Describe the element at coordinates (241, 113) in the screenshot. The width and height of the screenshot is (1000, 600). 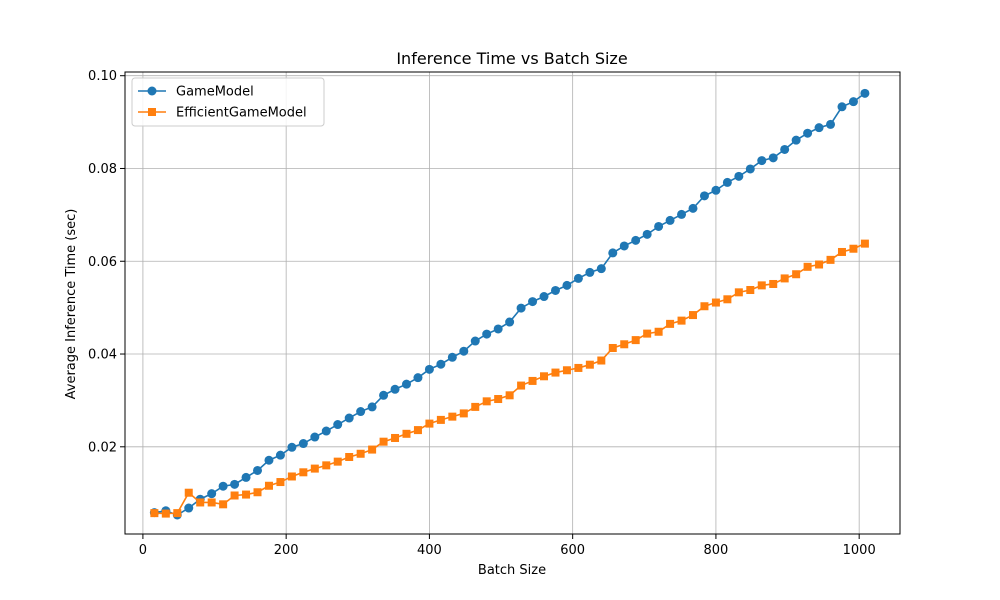
I see `legend-label: EfficientGameModel` at that location.